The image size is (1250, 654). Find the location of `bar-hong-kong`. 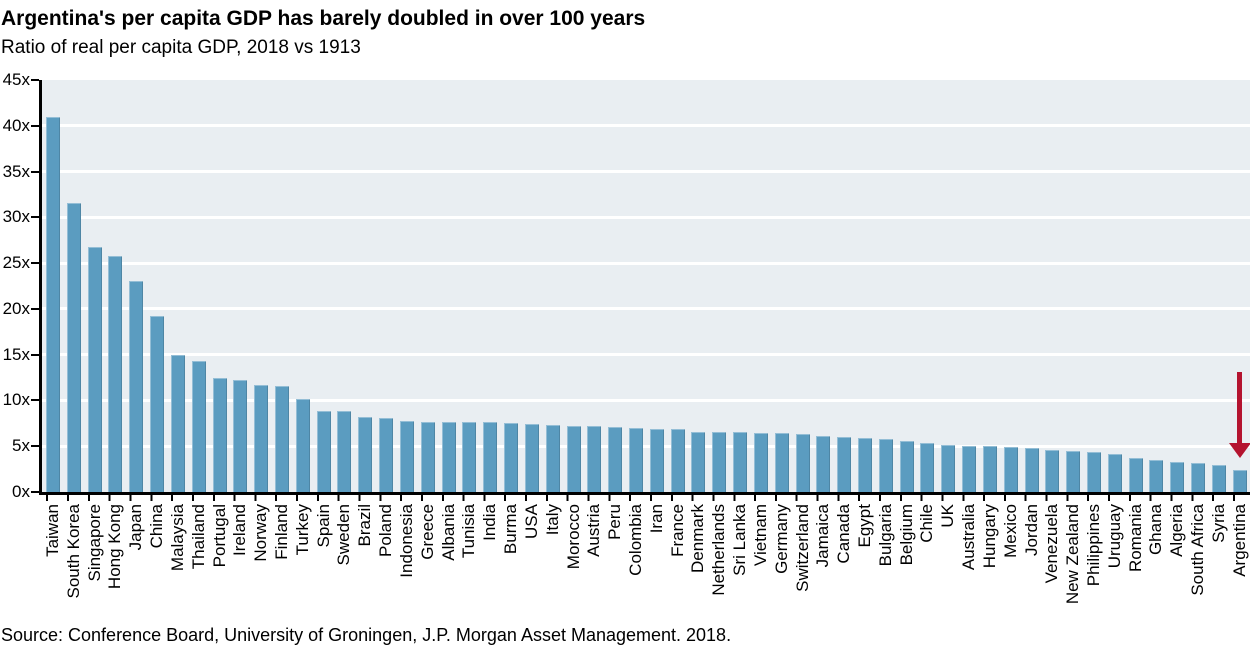

bar-hong-kong is located at coordinates (115, 373).